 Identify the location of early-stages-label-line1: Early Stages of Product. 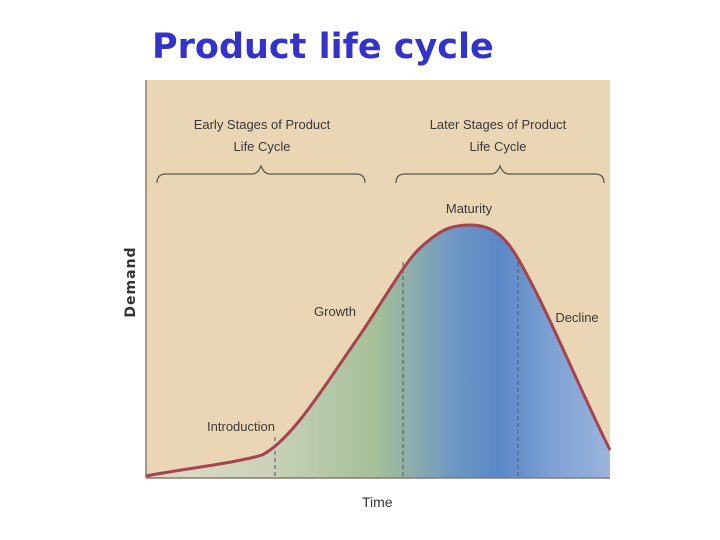
(262, 124).